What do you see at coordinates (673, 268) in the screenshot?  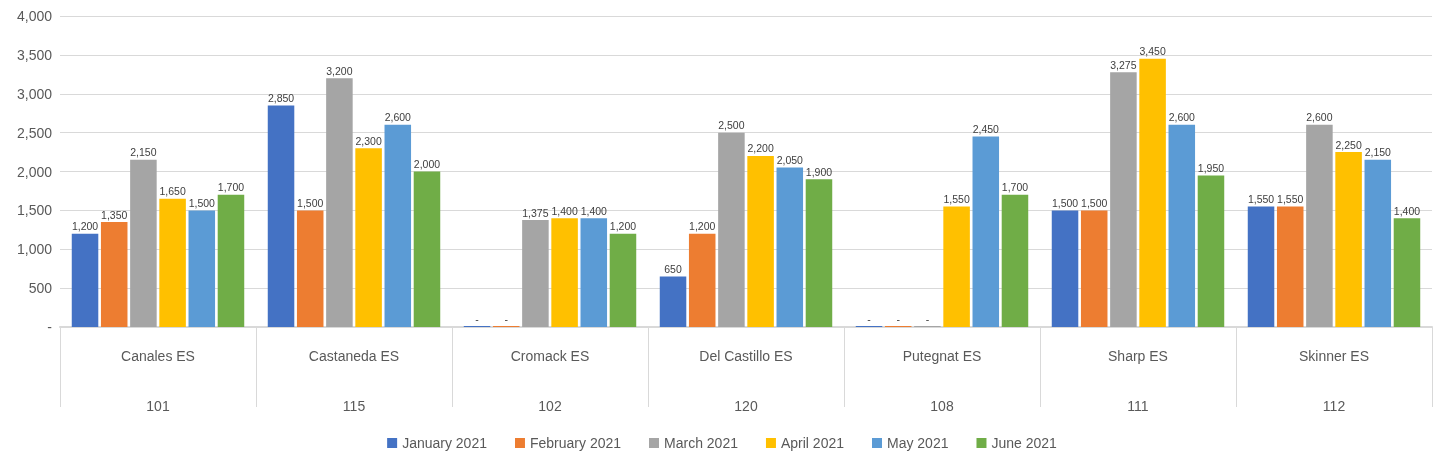 I see `data-label: 650` at bounding box center [673, 268].